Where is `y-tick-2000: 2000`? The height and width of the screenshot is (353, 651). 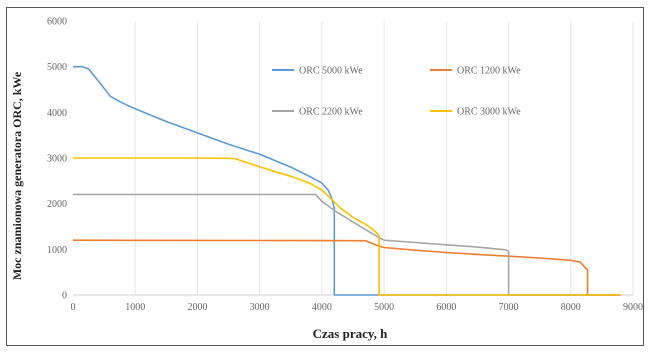 y-tick-2000: 2000 is located at coordinates (57, 204).